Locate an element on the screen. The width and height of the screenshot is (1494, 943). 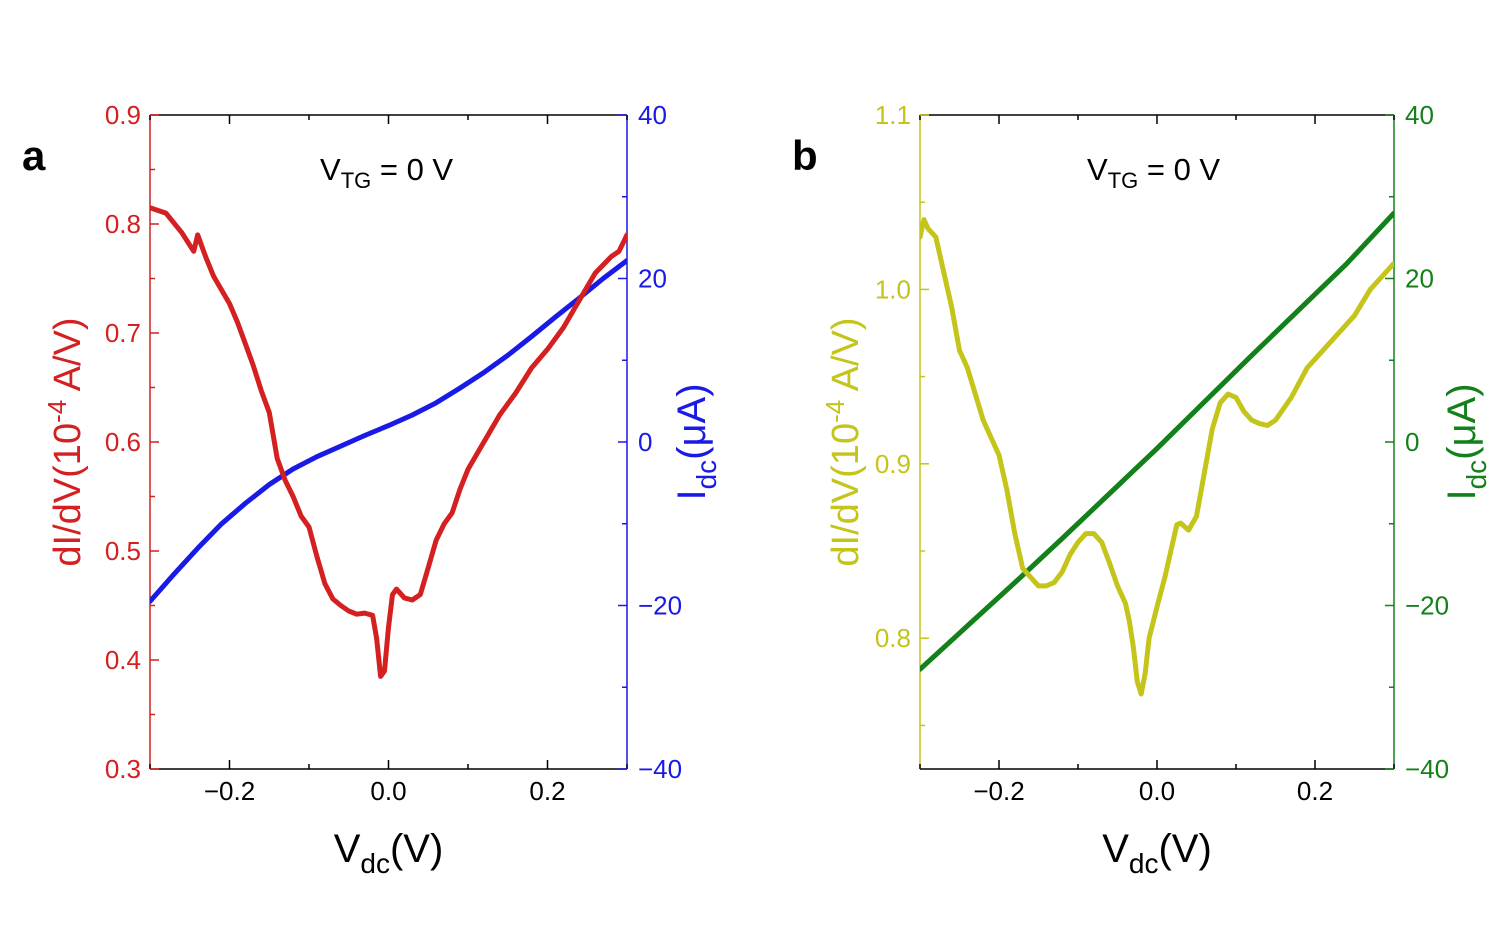
series-idc-line is located at coordinates (388, 431).